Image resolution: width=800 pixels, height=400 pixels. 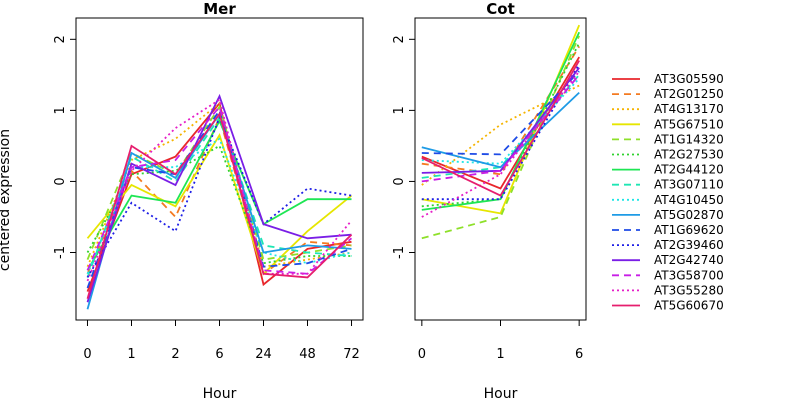 I want to click on legend-item: AT2G44120, so click(x=668, y=170).